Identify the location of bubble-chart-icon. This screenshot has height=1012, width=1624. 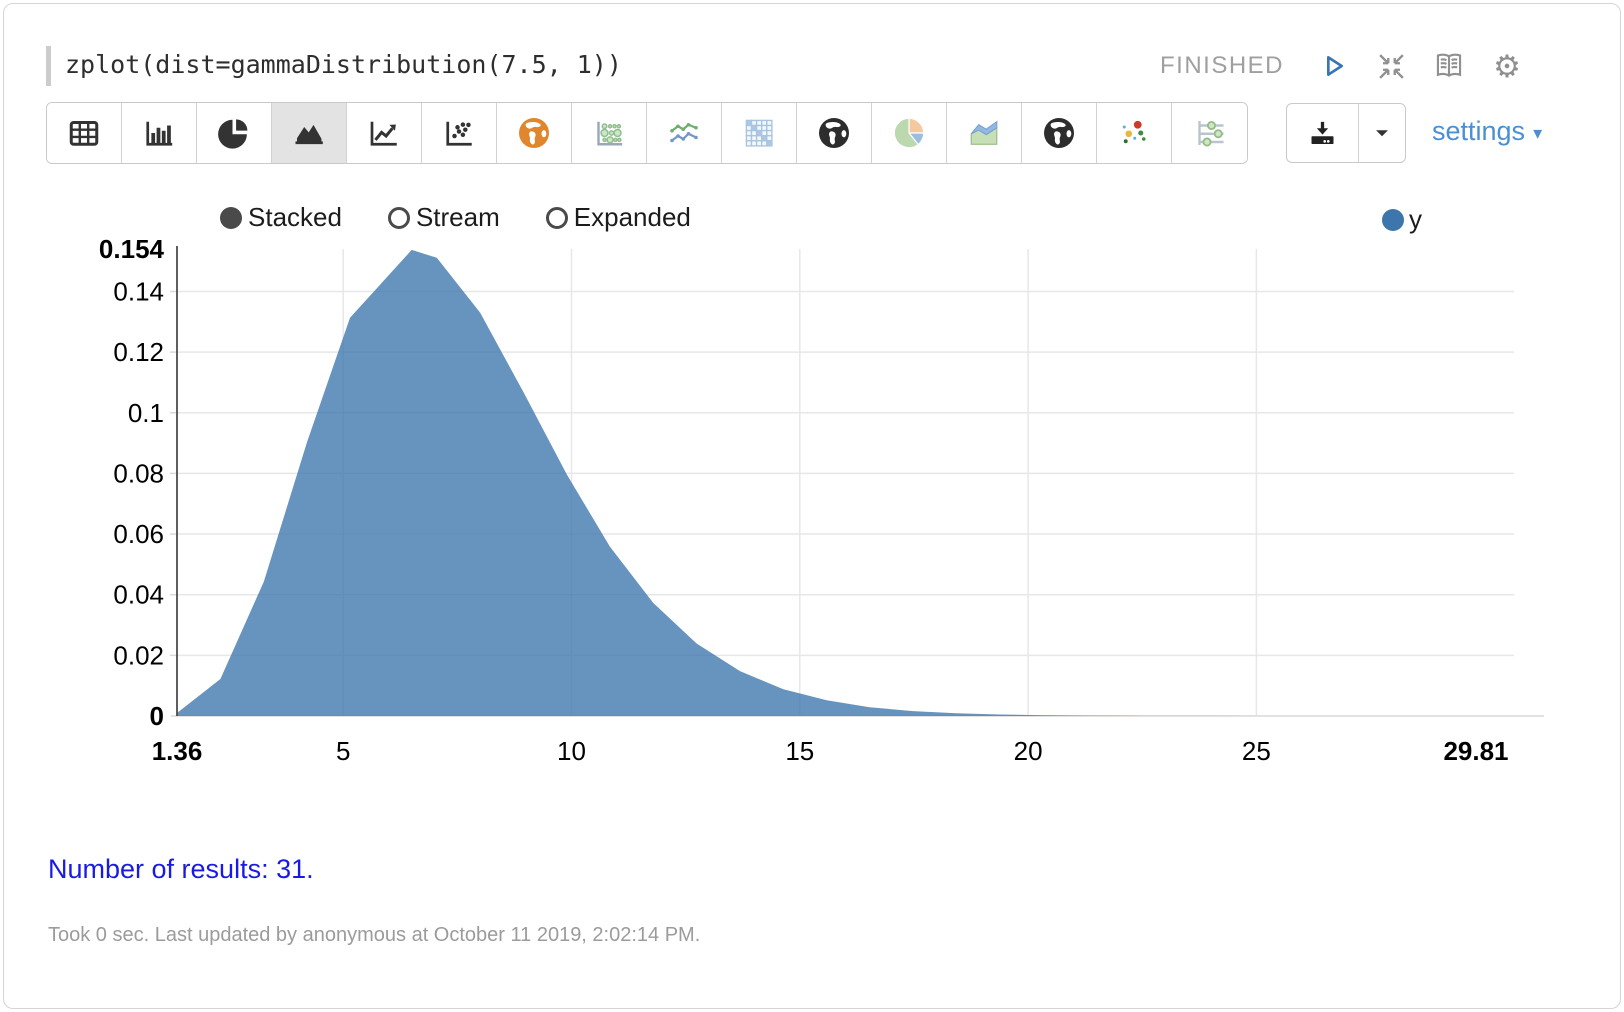
(610, 133).